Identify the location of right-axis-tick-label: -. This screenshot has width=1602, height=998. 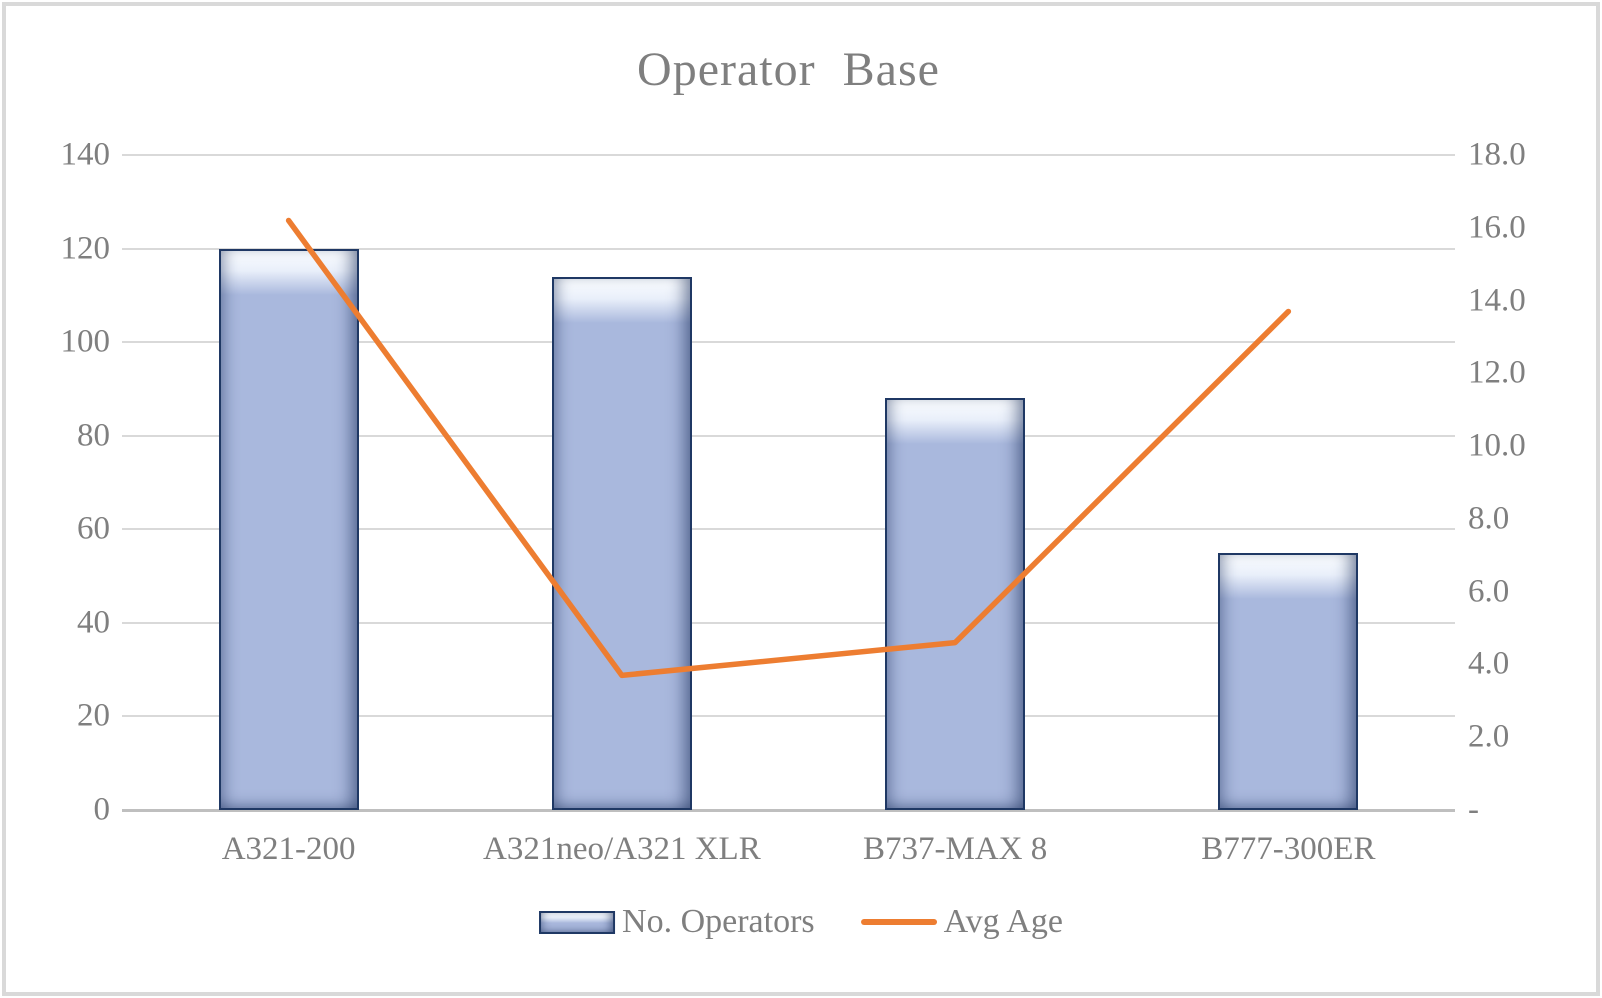
(1473, 809).